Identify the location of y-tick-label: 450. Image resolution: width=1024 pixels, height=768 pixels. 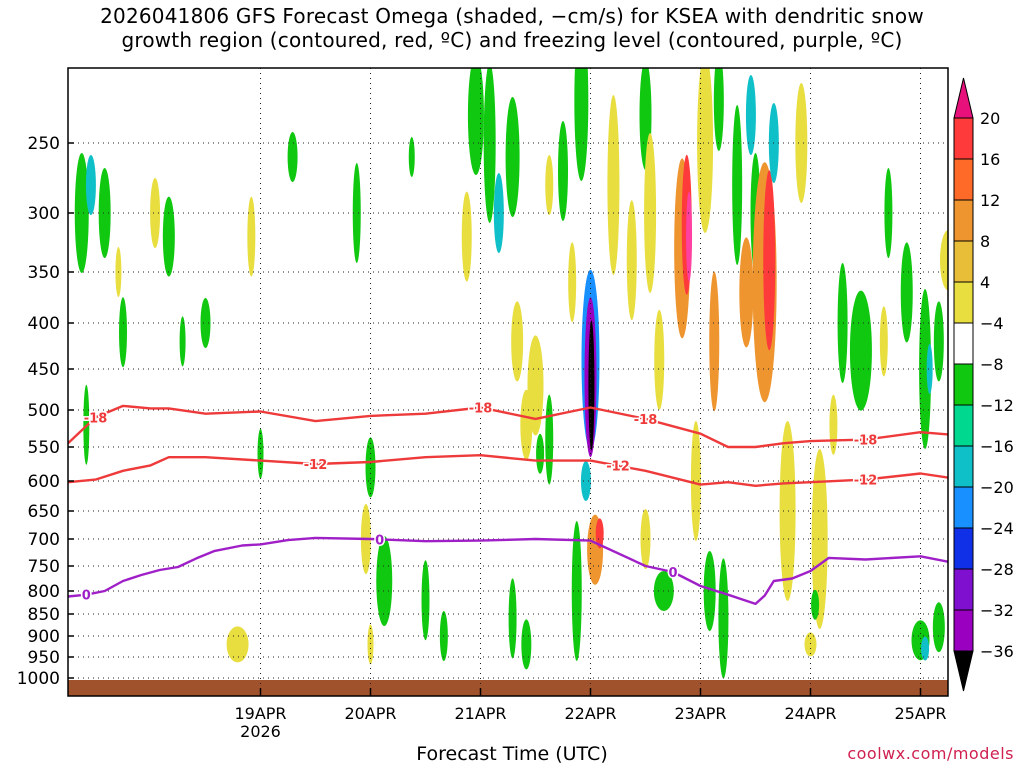
(44, 370).